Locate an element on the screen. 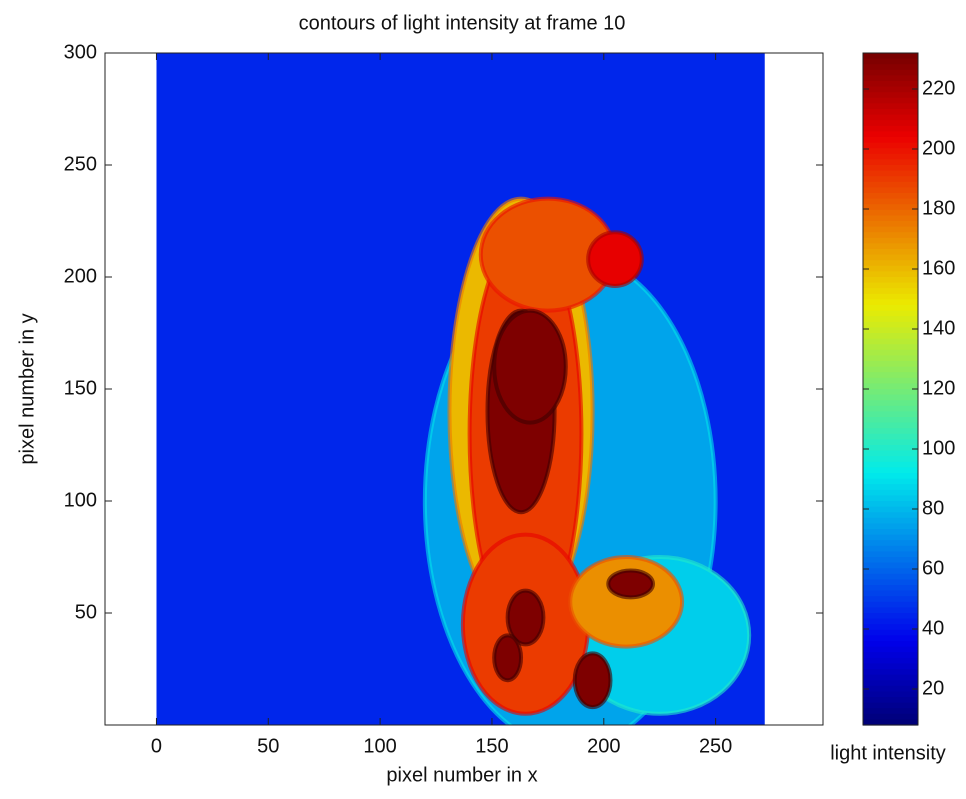  x-tick-label: 200 is located at coordinates (603, 746).